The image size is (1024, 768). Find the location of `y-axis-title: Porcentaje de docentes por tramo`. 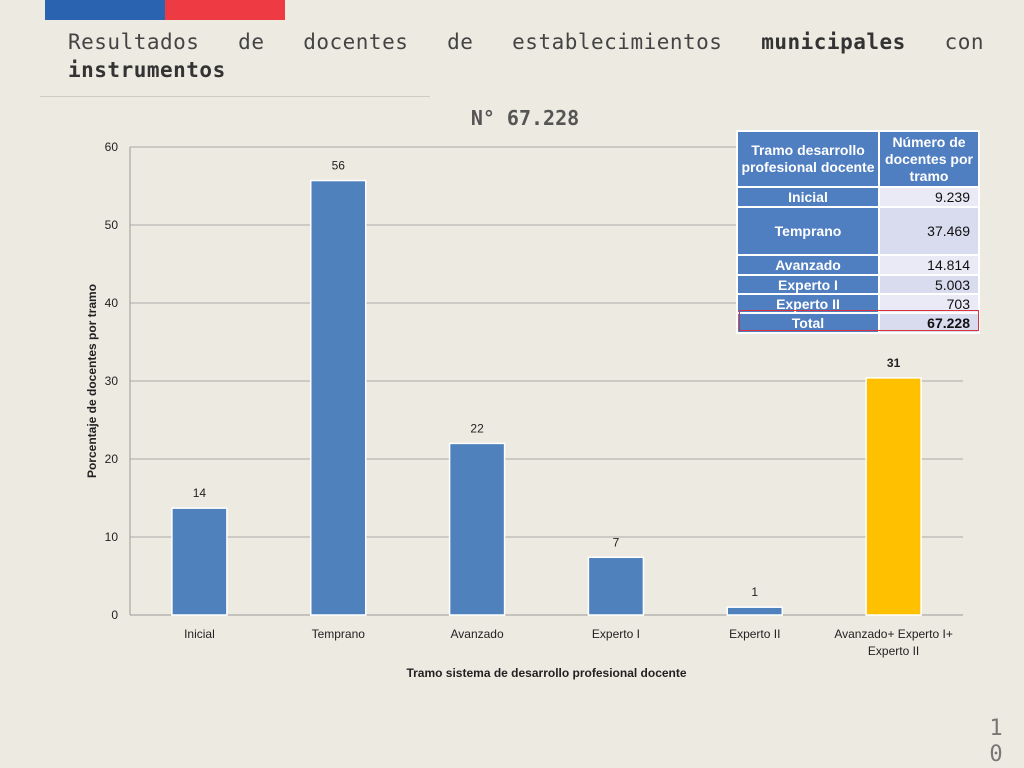

y-axis-title: Porcentaje de docentes por tramo is located at coordinates (92, 381).